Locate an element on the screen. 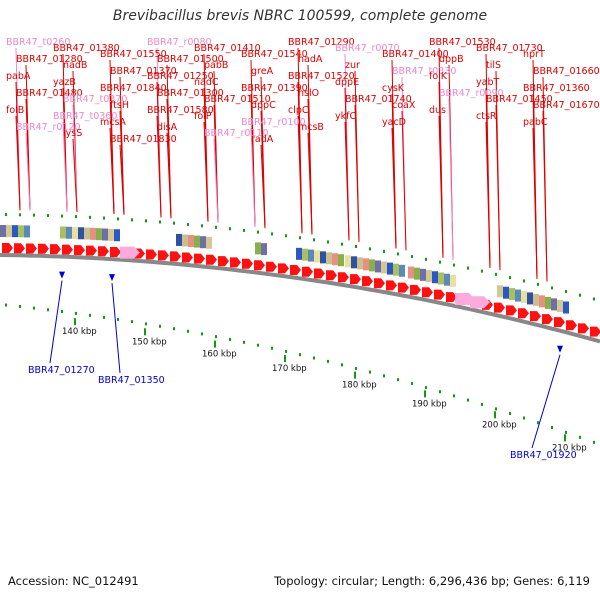  gene-label: cysK is located at coordinates (393, 88).